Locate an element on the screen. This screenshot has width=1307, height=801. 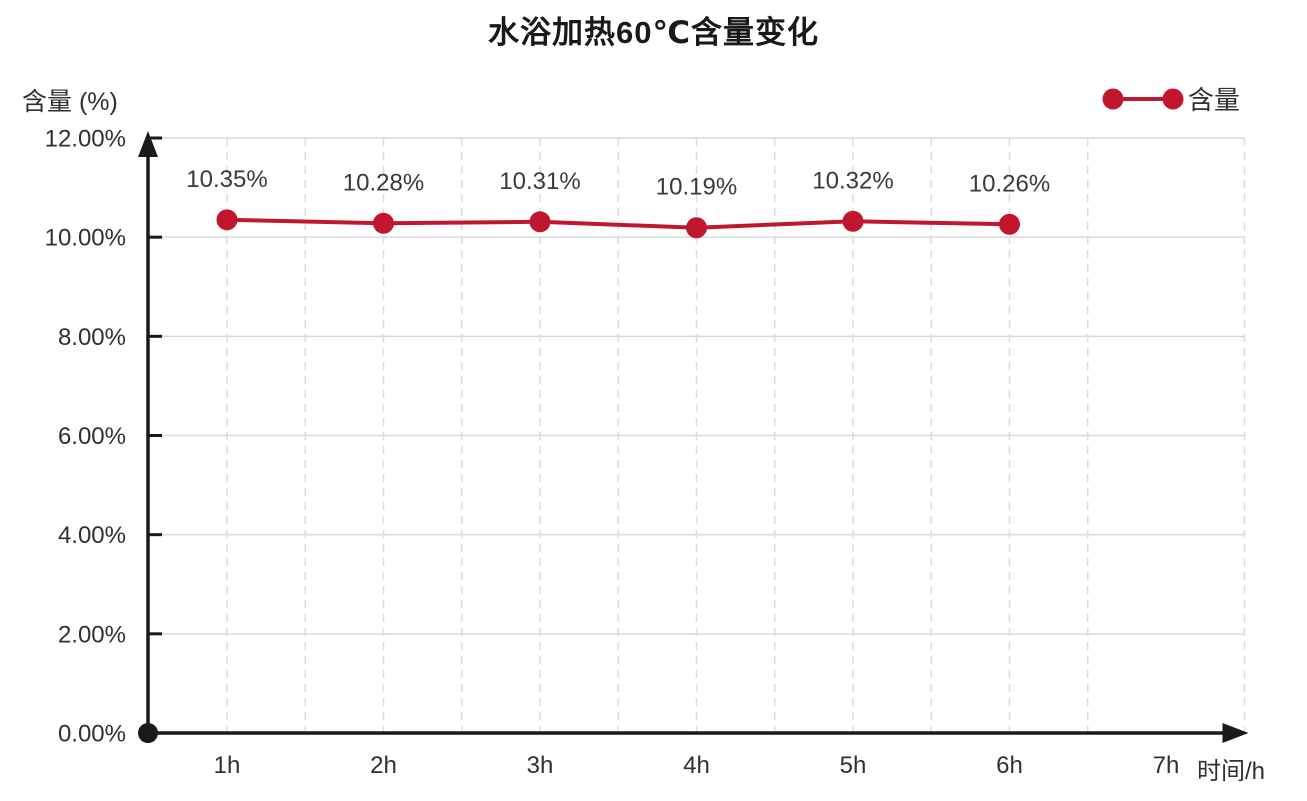
x-category-label: 2h is located at coordinates (383, 765).